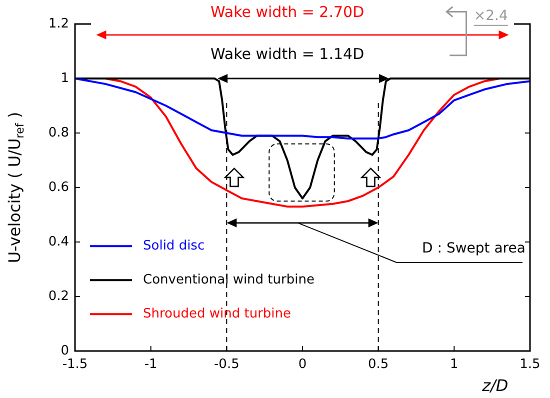 Image resolution: width=550 pixels, height=398 pixels. Describe the element at coordinates (64, 350) in the screenshot. I see `y-tick-label: 0` at that location.